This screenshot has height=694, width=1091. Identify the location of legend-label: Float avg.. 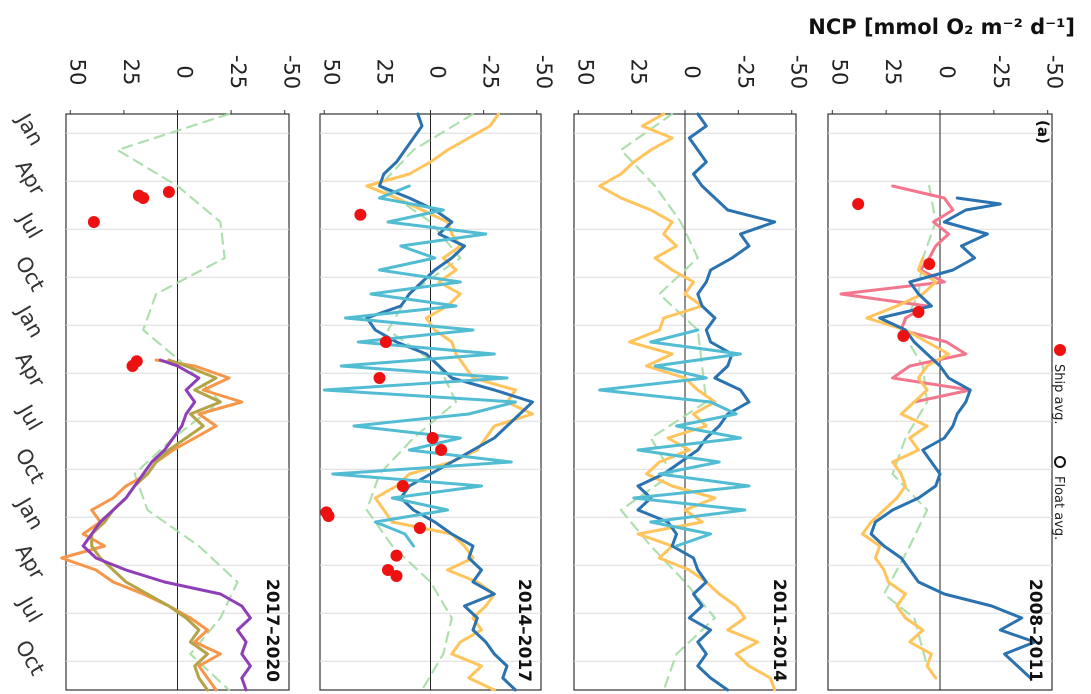
(1058, 508).